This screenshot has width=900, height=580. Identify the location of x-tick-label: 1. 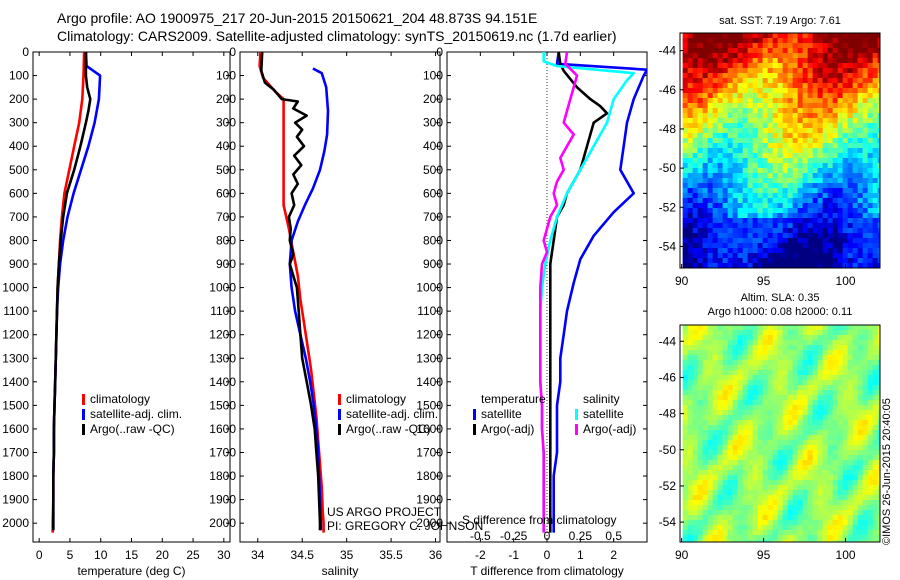
(580, 555).